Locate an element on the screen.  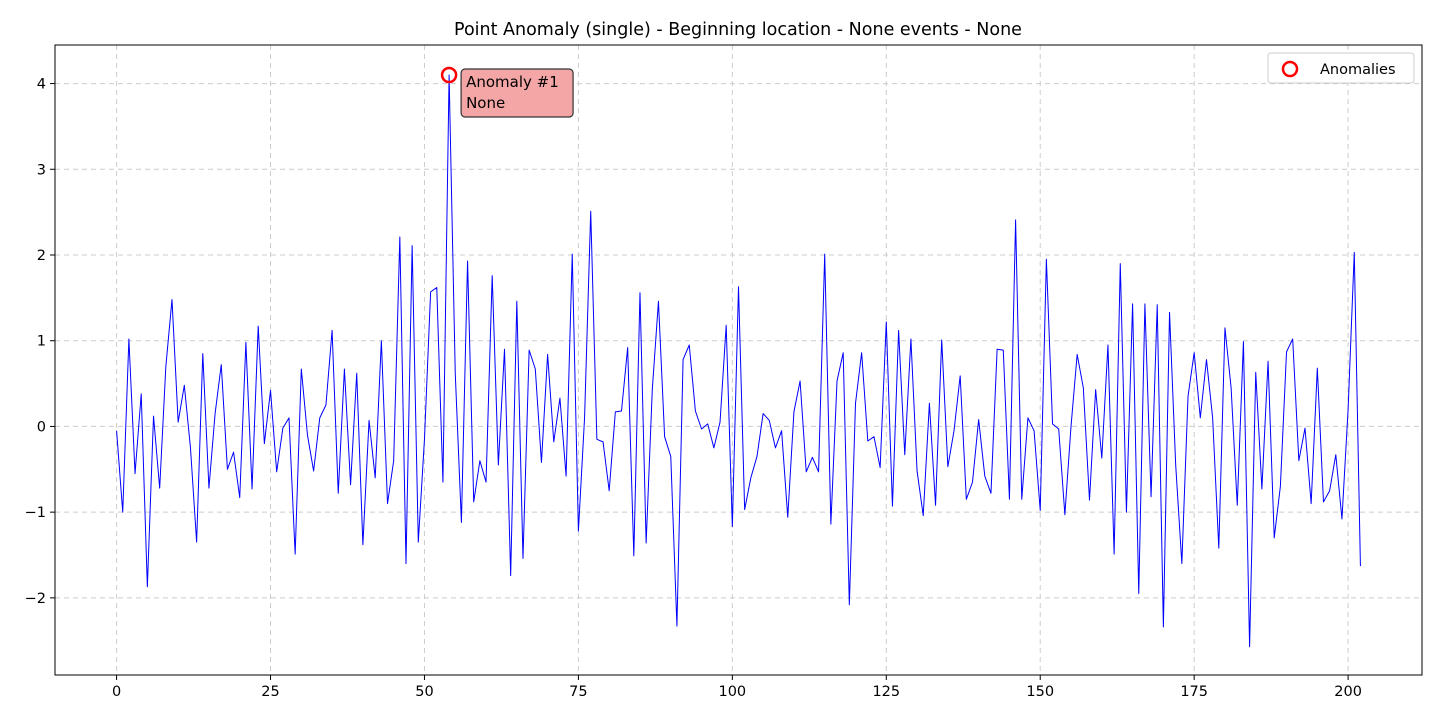
x-axis: 0 25 50 75 100 125 150 175 200 is located at coordinates (737, 687).